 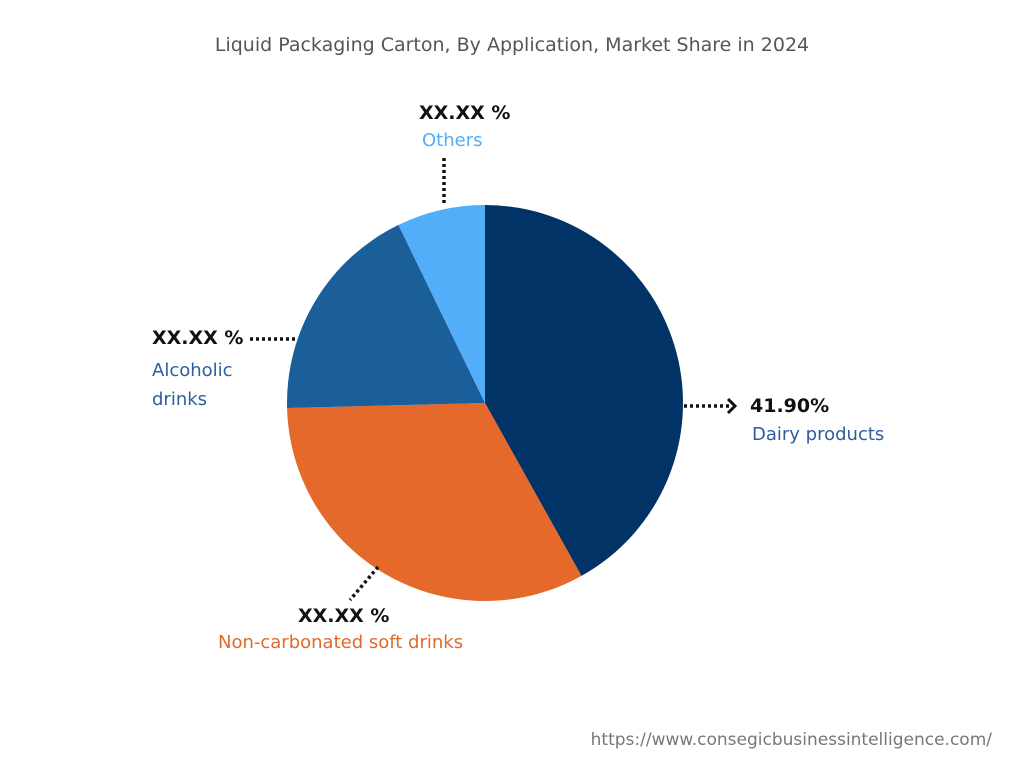 What do you see at coordinates (452, 140) in the screenshot?
I see `category-label-others: Others` at bounding box center [452, 140].